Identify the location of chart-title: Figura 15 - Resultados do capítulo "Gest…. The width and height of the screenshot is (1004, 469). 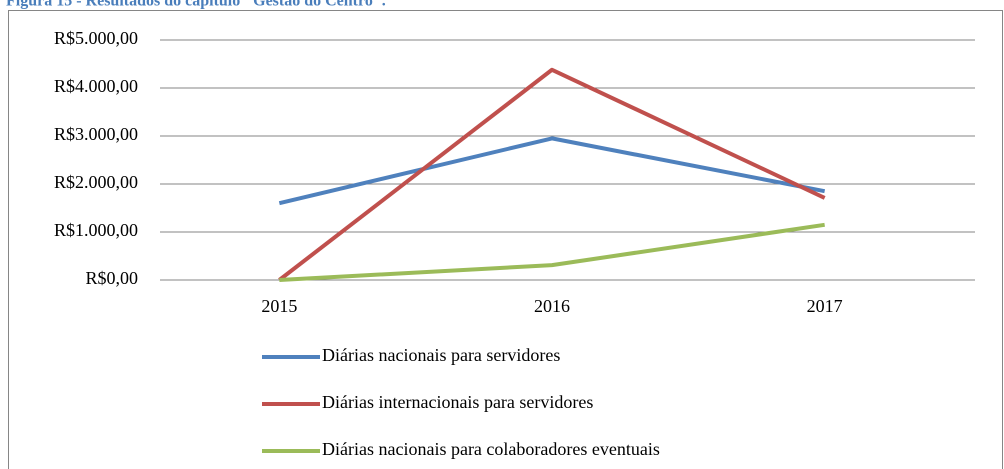
(196, 5).